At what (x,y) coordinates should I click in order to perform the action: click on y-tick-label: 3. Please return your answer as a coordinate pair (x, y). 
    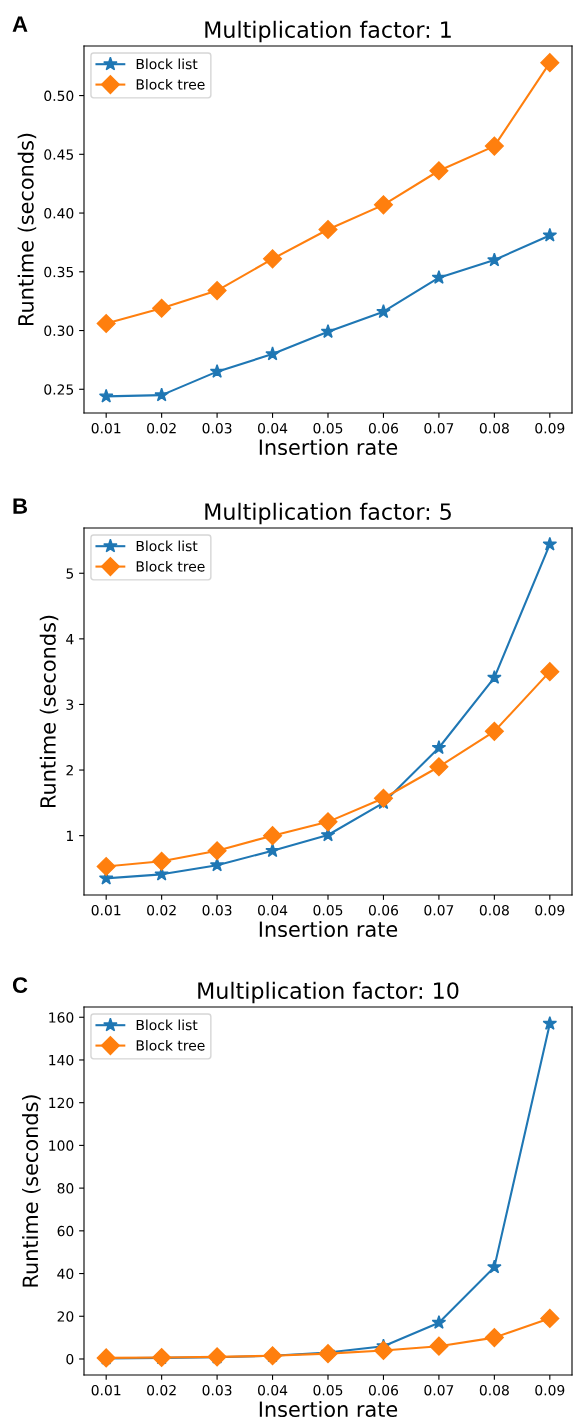
    Looking at the image, I should click on (70, 704).